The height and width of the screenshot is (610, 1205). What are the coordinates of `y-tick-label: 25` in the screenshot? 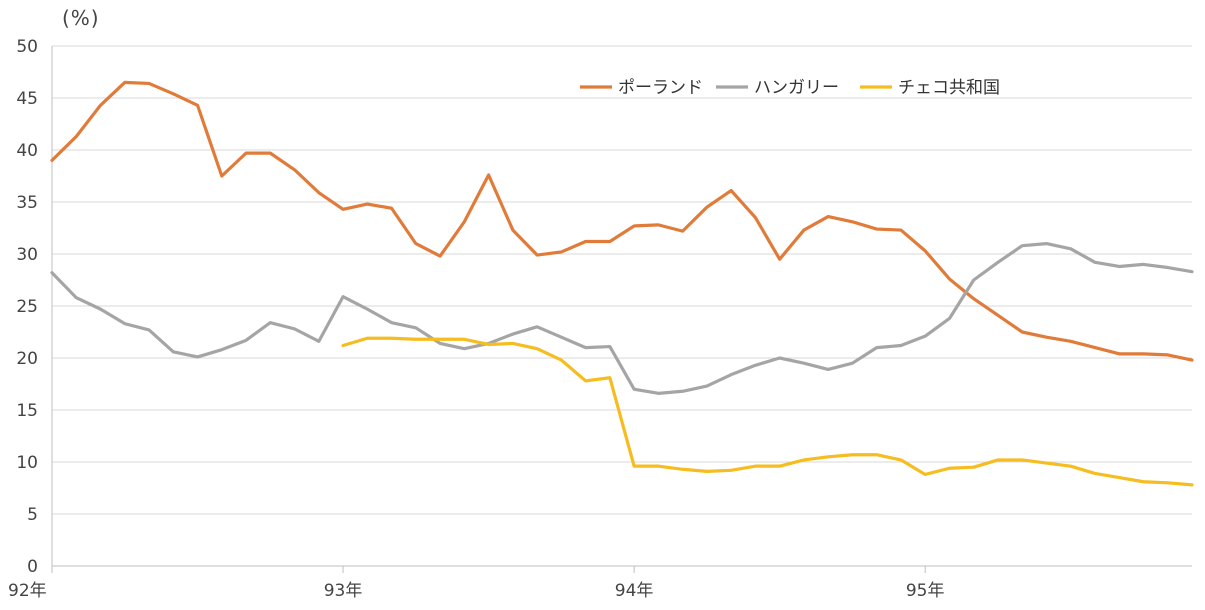 It's located at (27, 307).